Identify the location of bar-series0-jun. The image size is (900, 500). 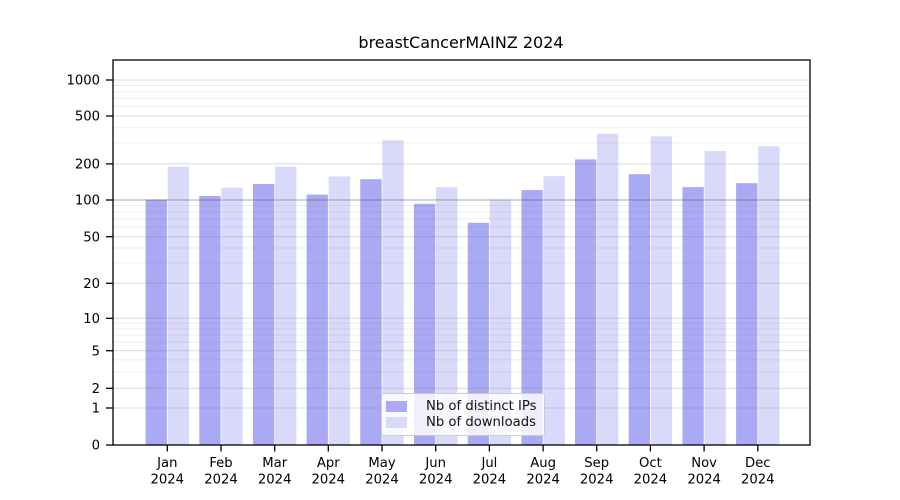
(425, 324).